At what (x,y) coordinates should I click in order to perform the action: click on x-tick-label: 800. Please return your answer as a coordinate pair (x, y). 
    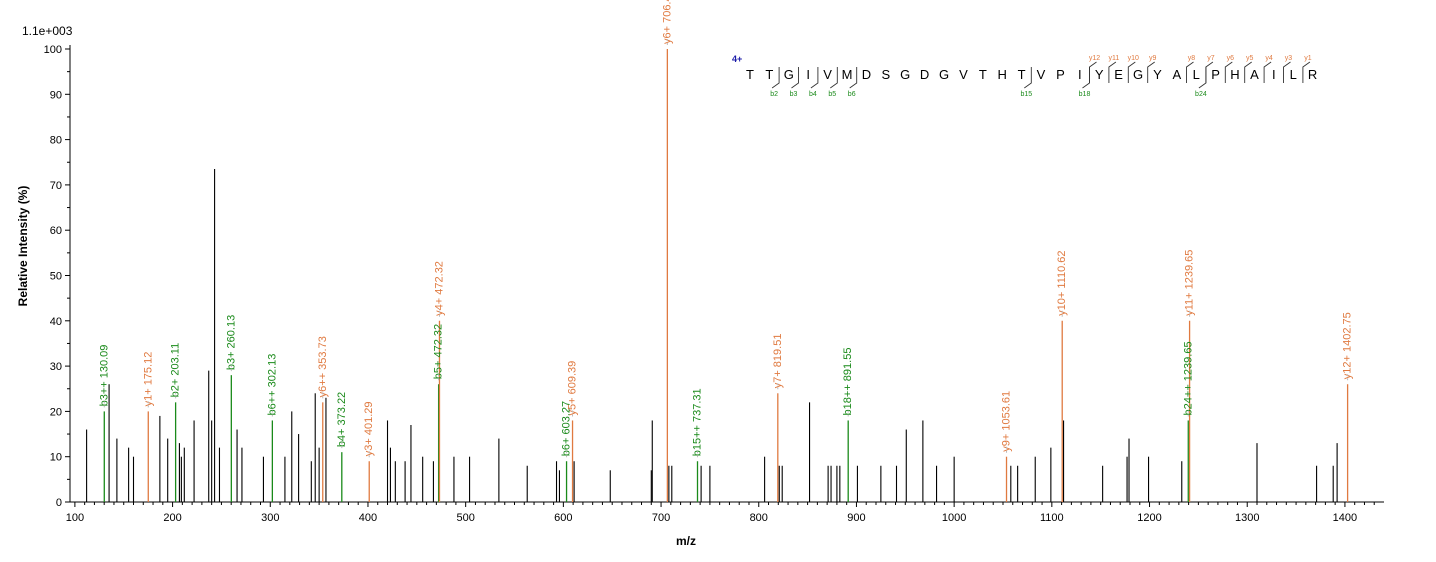
    Looking at the image, I should click on (759, 518).